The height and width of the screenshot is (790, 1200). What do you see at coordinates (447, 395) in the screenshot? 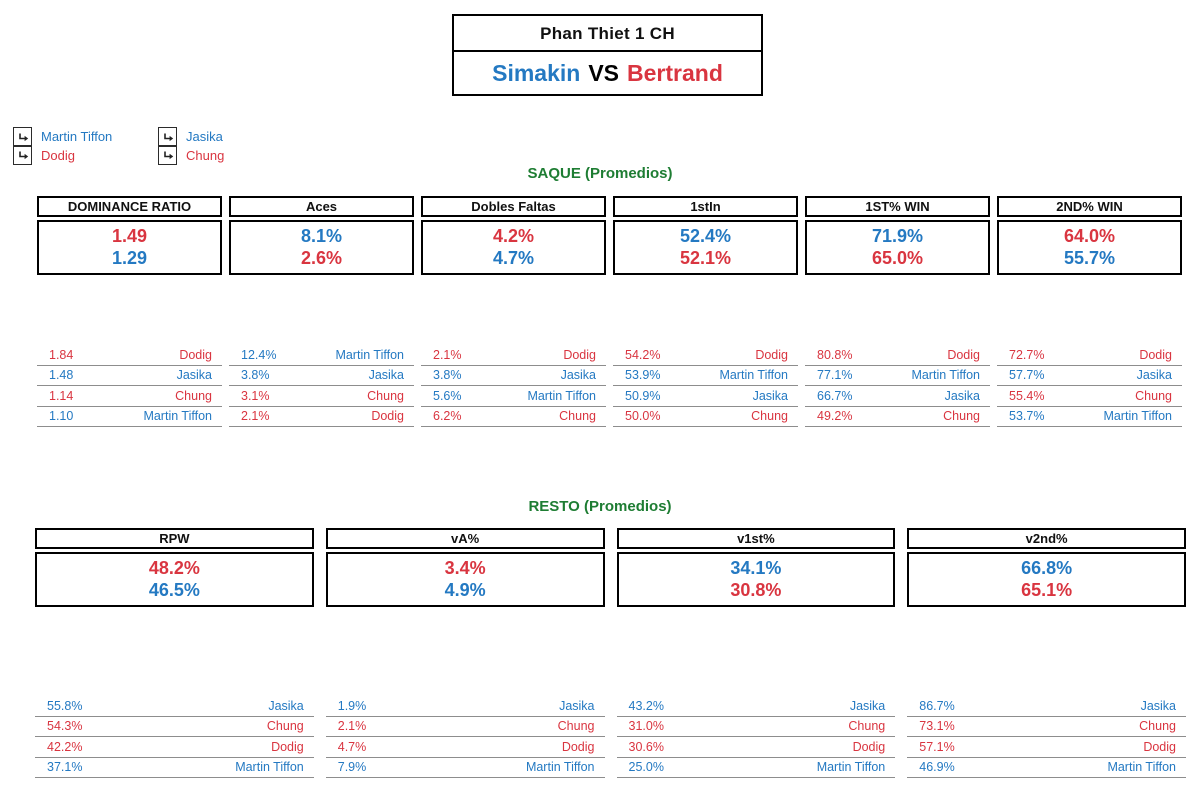
I see `ranking-value: 5.6%` at bounding box center [447, 395].